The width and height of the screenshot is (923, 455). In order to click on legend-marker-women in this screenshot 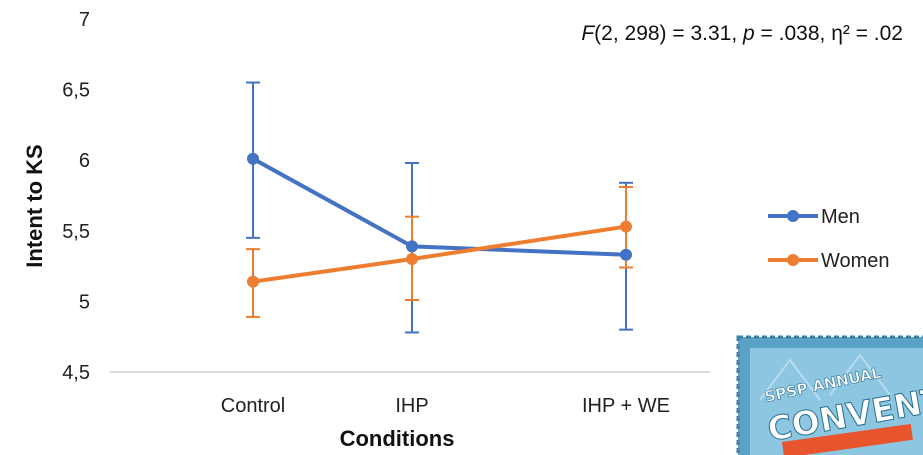, I will do `click(793, 260)`.